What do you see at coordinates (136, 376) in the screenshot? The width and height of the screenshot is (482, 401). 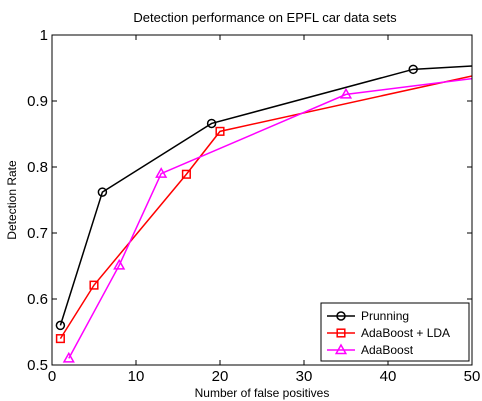 I see `x-tick-label: 10` at bounding box center [136, 376].